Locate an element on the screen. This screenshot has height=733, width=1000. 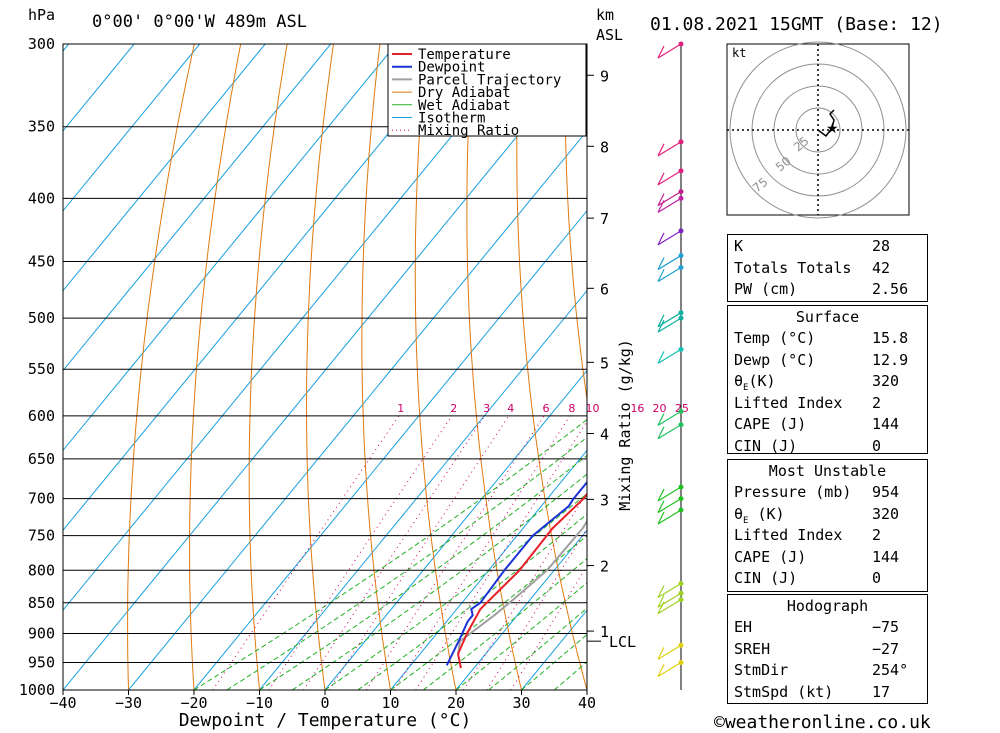
table-row: EH −75 is located at coordinates (827, 627).